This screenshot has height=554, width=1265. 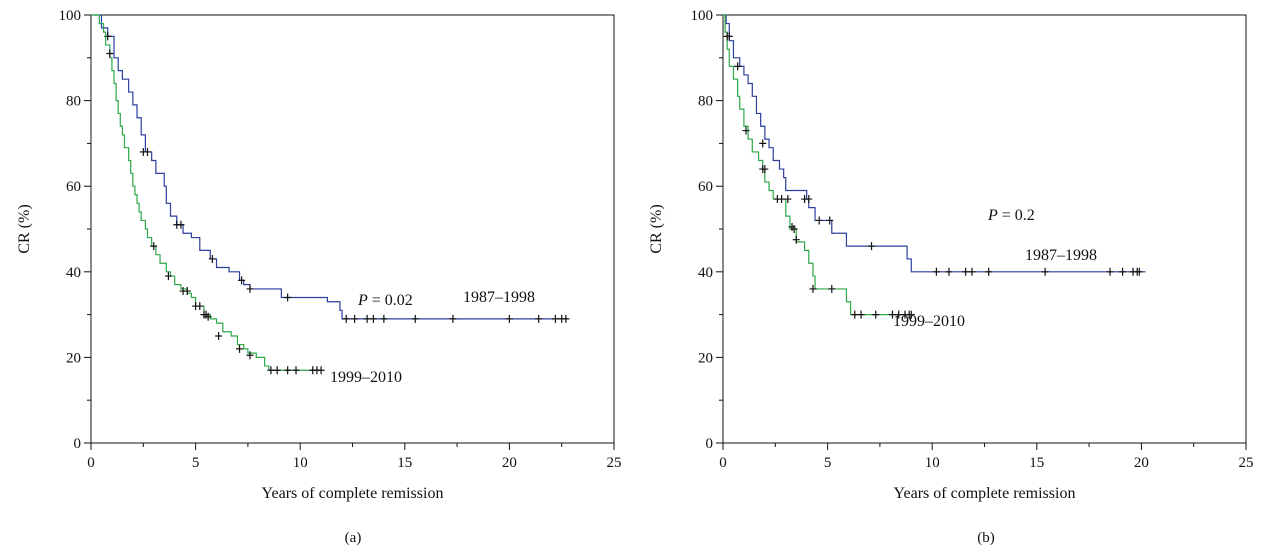 I want to click on panel-label: (a), so click(x=353, y=538).